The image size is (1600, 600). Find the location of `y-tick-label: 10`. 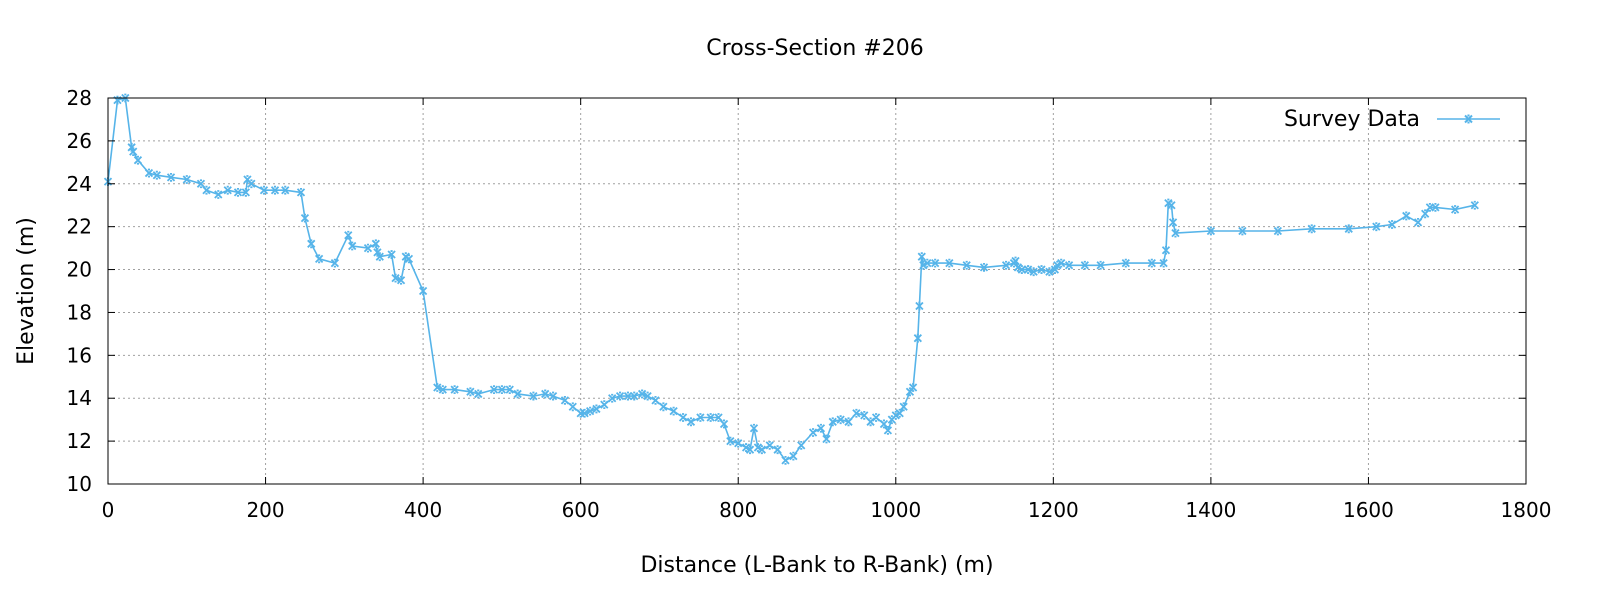

y-tick-label: 10 is located at coordinates (79, 484).